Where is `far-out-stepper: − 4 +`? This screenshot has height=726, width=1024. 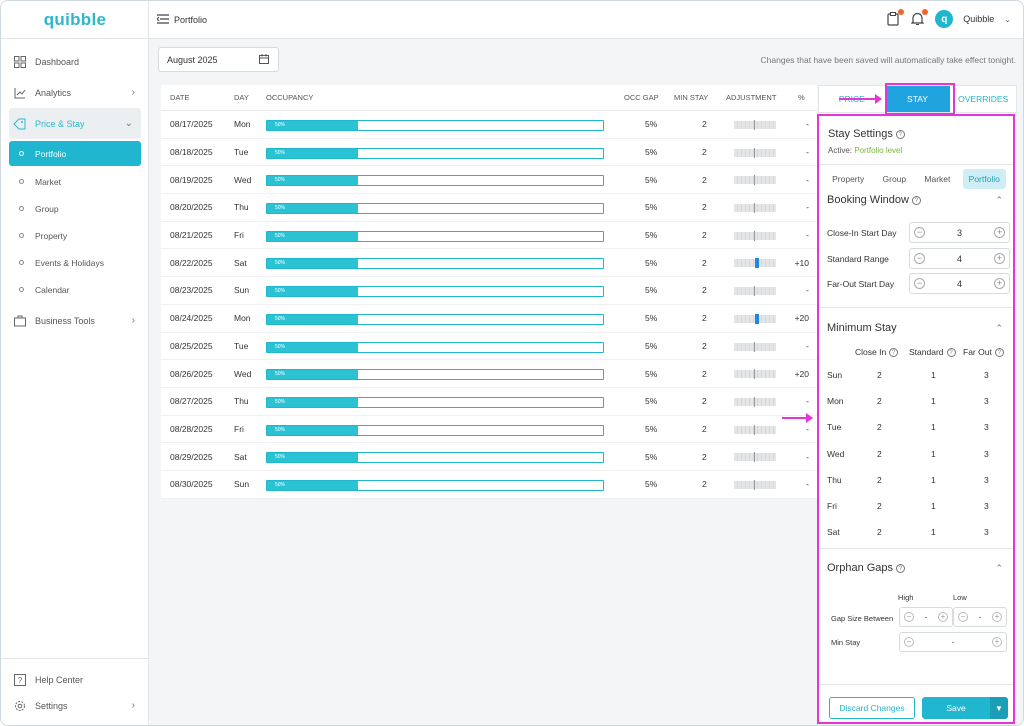
far-out-stepper: − 4 + is located at coordinates (959, 283).